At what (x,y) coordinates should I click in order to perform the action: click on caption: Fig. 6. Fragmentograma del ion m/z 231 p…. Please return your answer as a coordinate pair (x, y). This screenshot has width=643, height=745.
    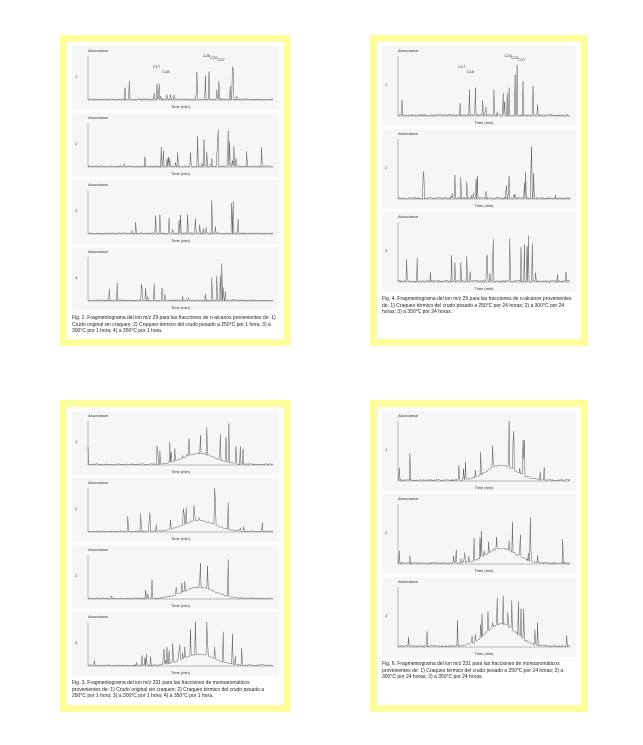
    Looking at the image, I should click on (473, 670).